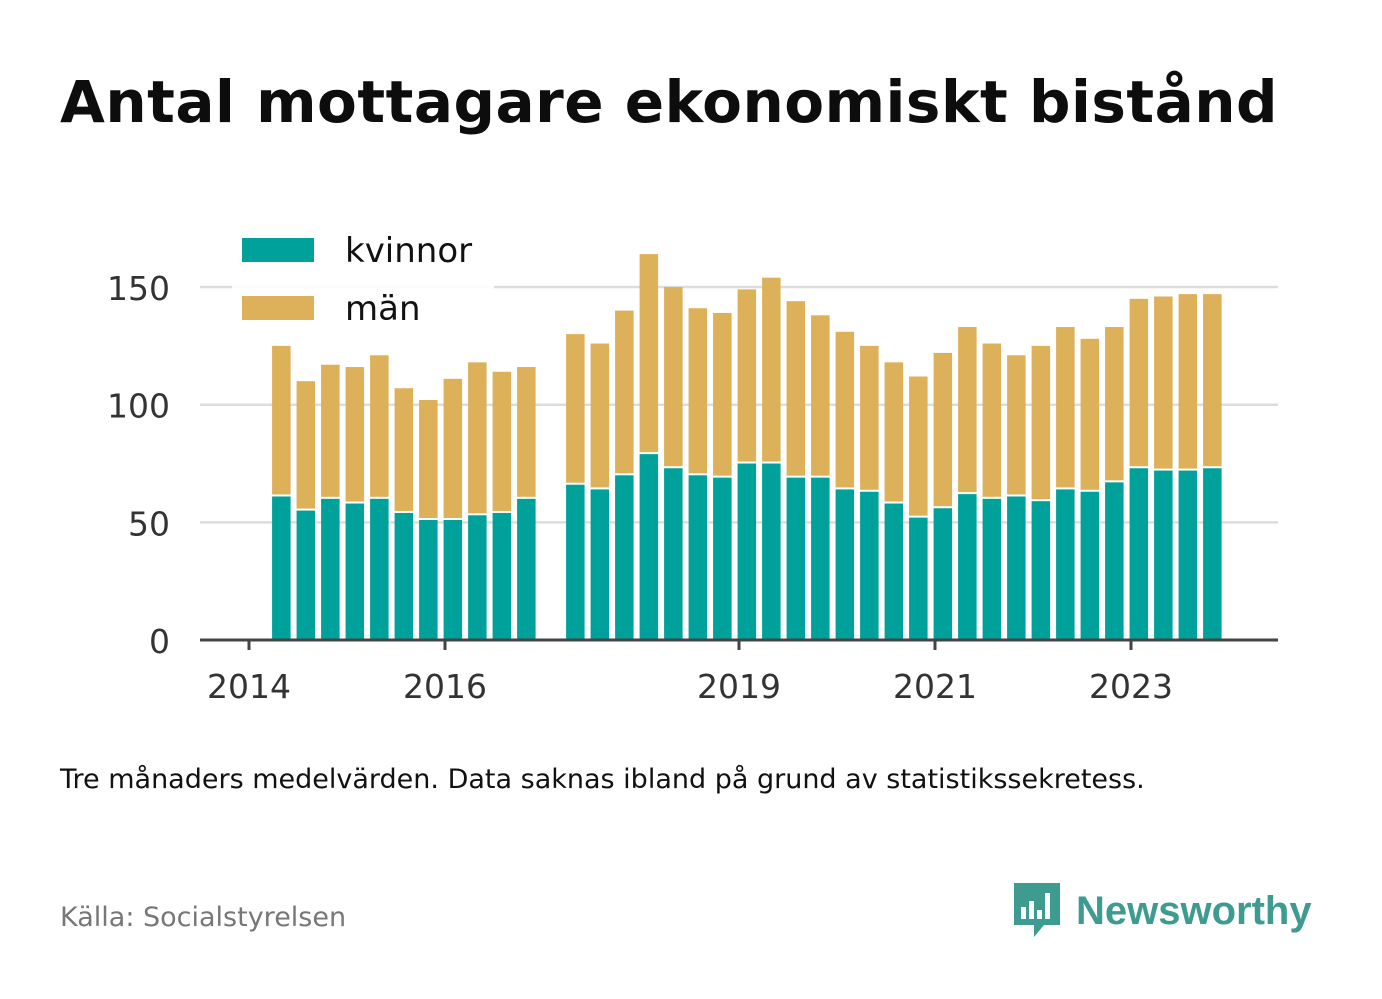 This screenshot has height=999, width=1382. I want to click on legend: kvinnor män, so click(363, 278).